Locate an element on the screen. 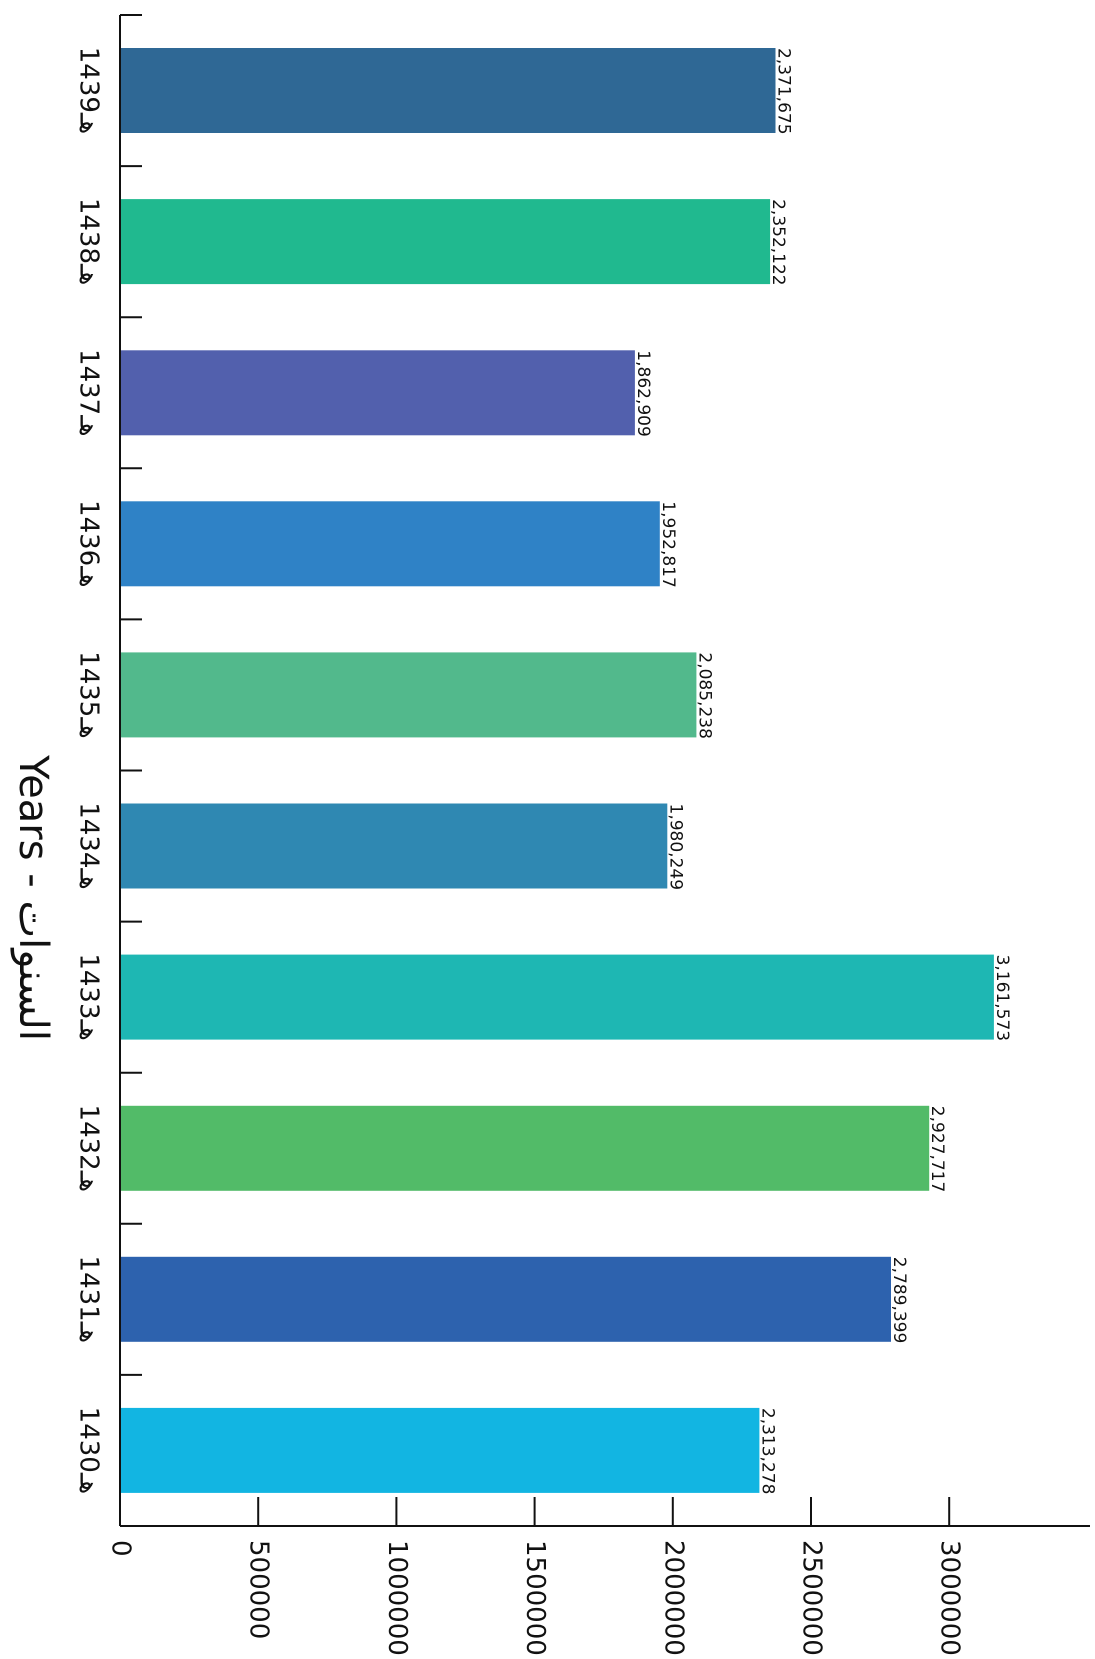 This screenshot has width=1095, height=1659. value-label-9: 2,371,675 is located at coordinates (784, 91).